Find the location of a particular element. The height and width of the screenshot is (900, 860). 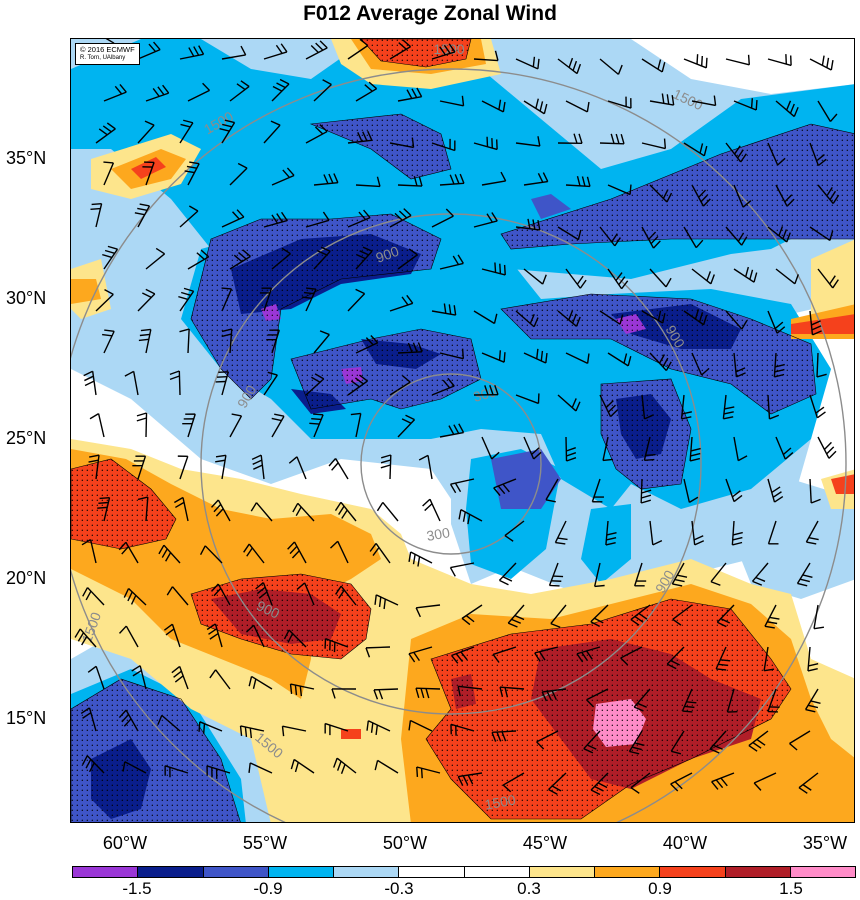

colorbar-label-neg0_3: -0.3 is located at coordinates (399, 888).